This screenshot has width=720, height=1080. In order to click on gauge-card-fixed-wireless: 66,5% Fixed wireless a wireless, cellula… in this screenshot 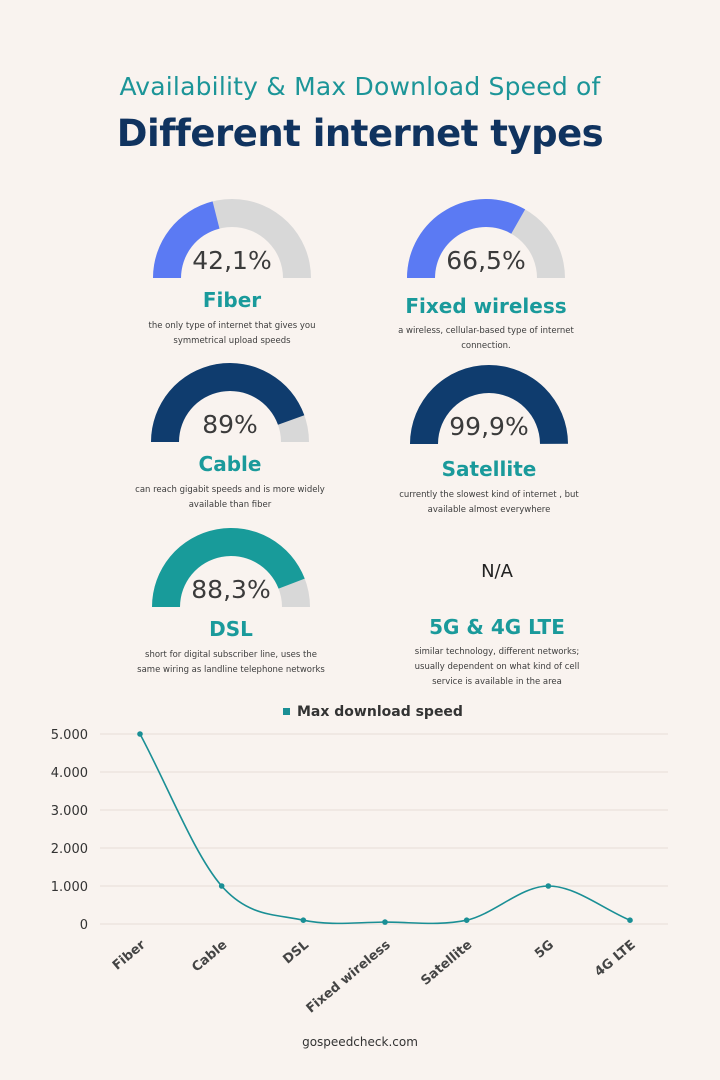, I will do `click(486, 283)`.